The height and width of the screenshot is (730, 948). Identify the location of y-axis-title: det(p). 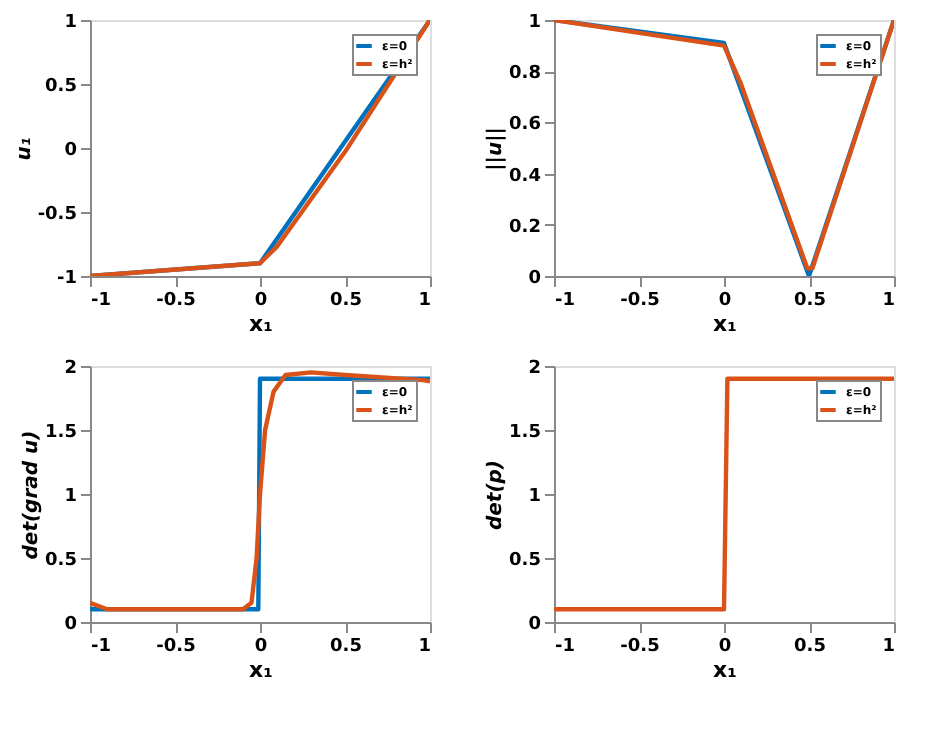
(496, 495).